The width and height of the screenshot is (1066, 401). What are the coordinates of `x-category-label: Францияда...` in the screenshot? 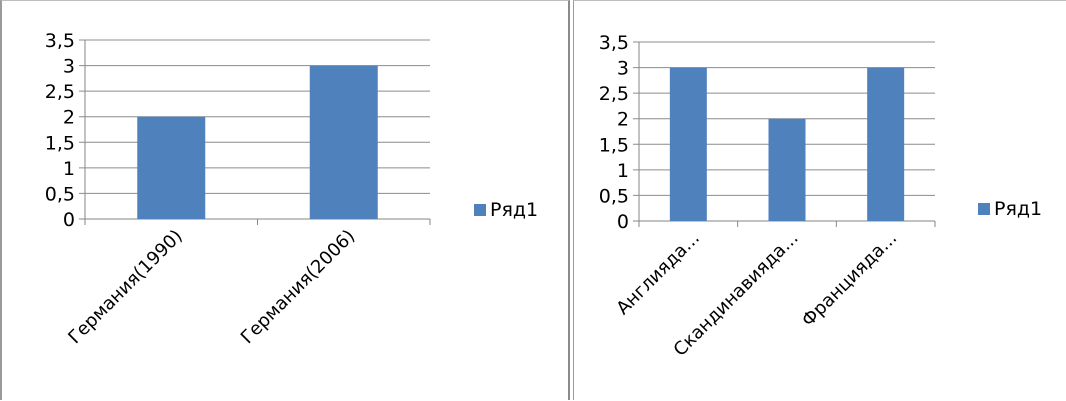 It's located at (849, 279).